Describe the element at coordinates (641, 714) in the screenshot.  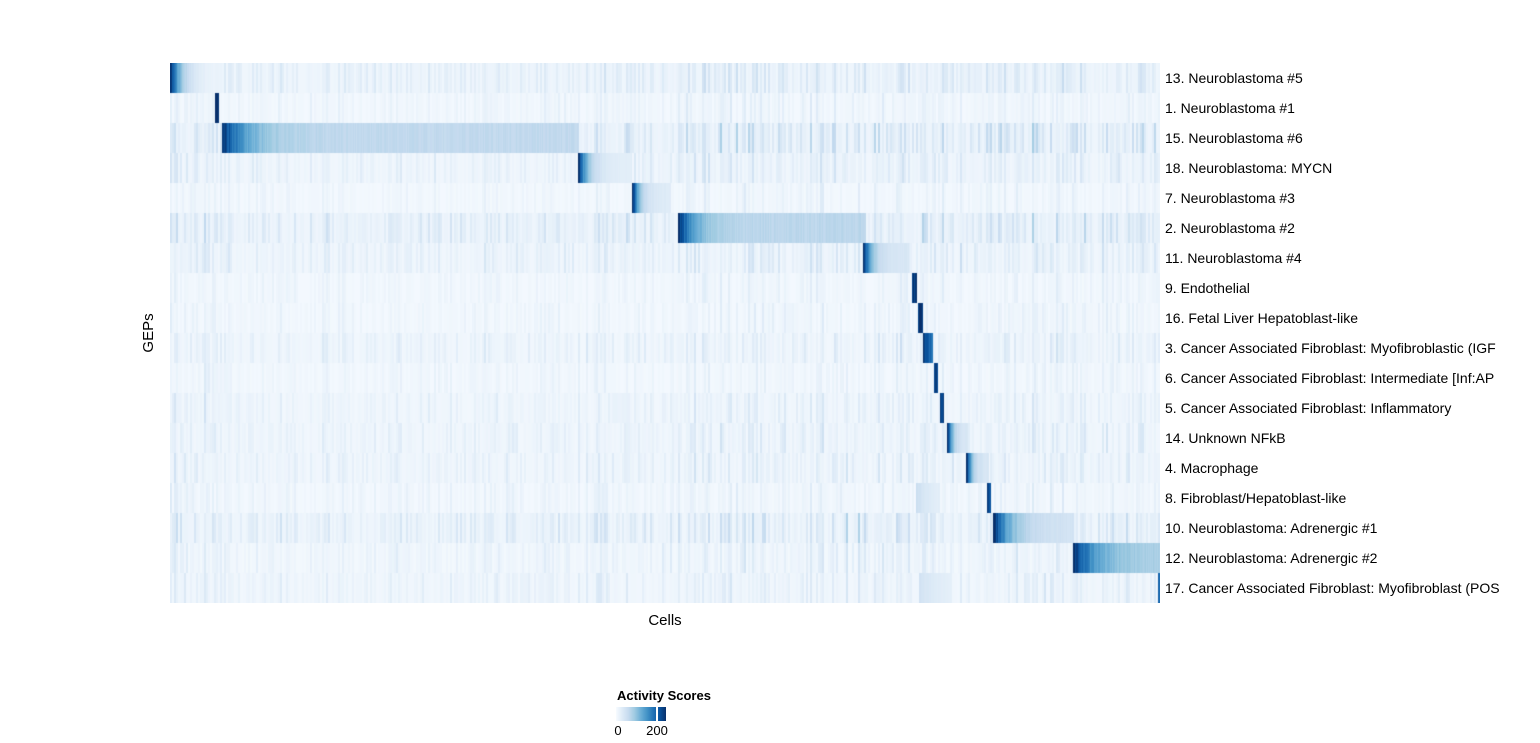
I see `legend-colorbar` at that location.